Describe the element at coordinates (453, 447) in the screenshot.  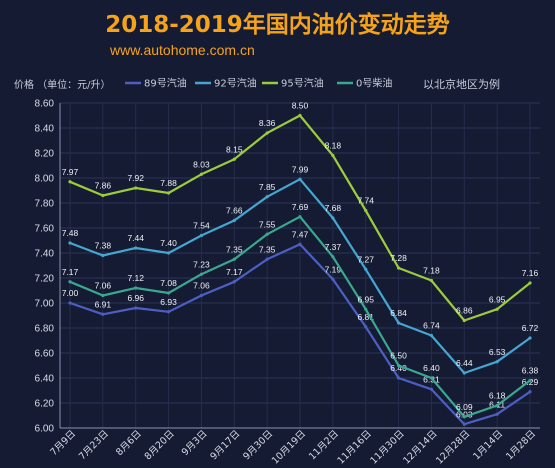
I see `x-tick-label: 12月28日` at that location.